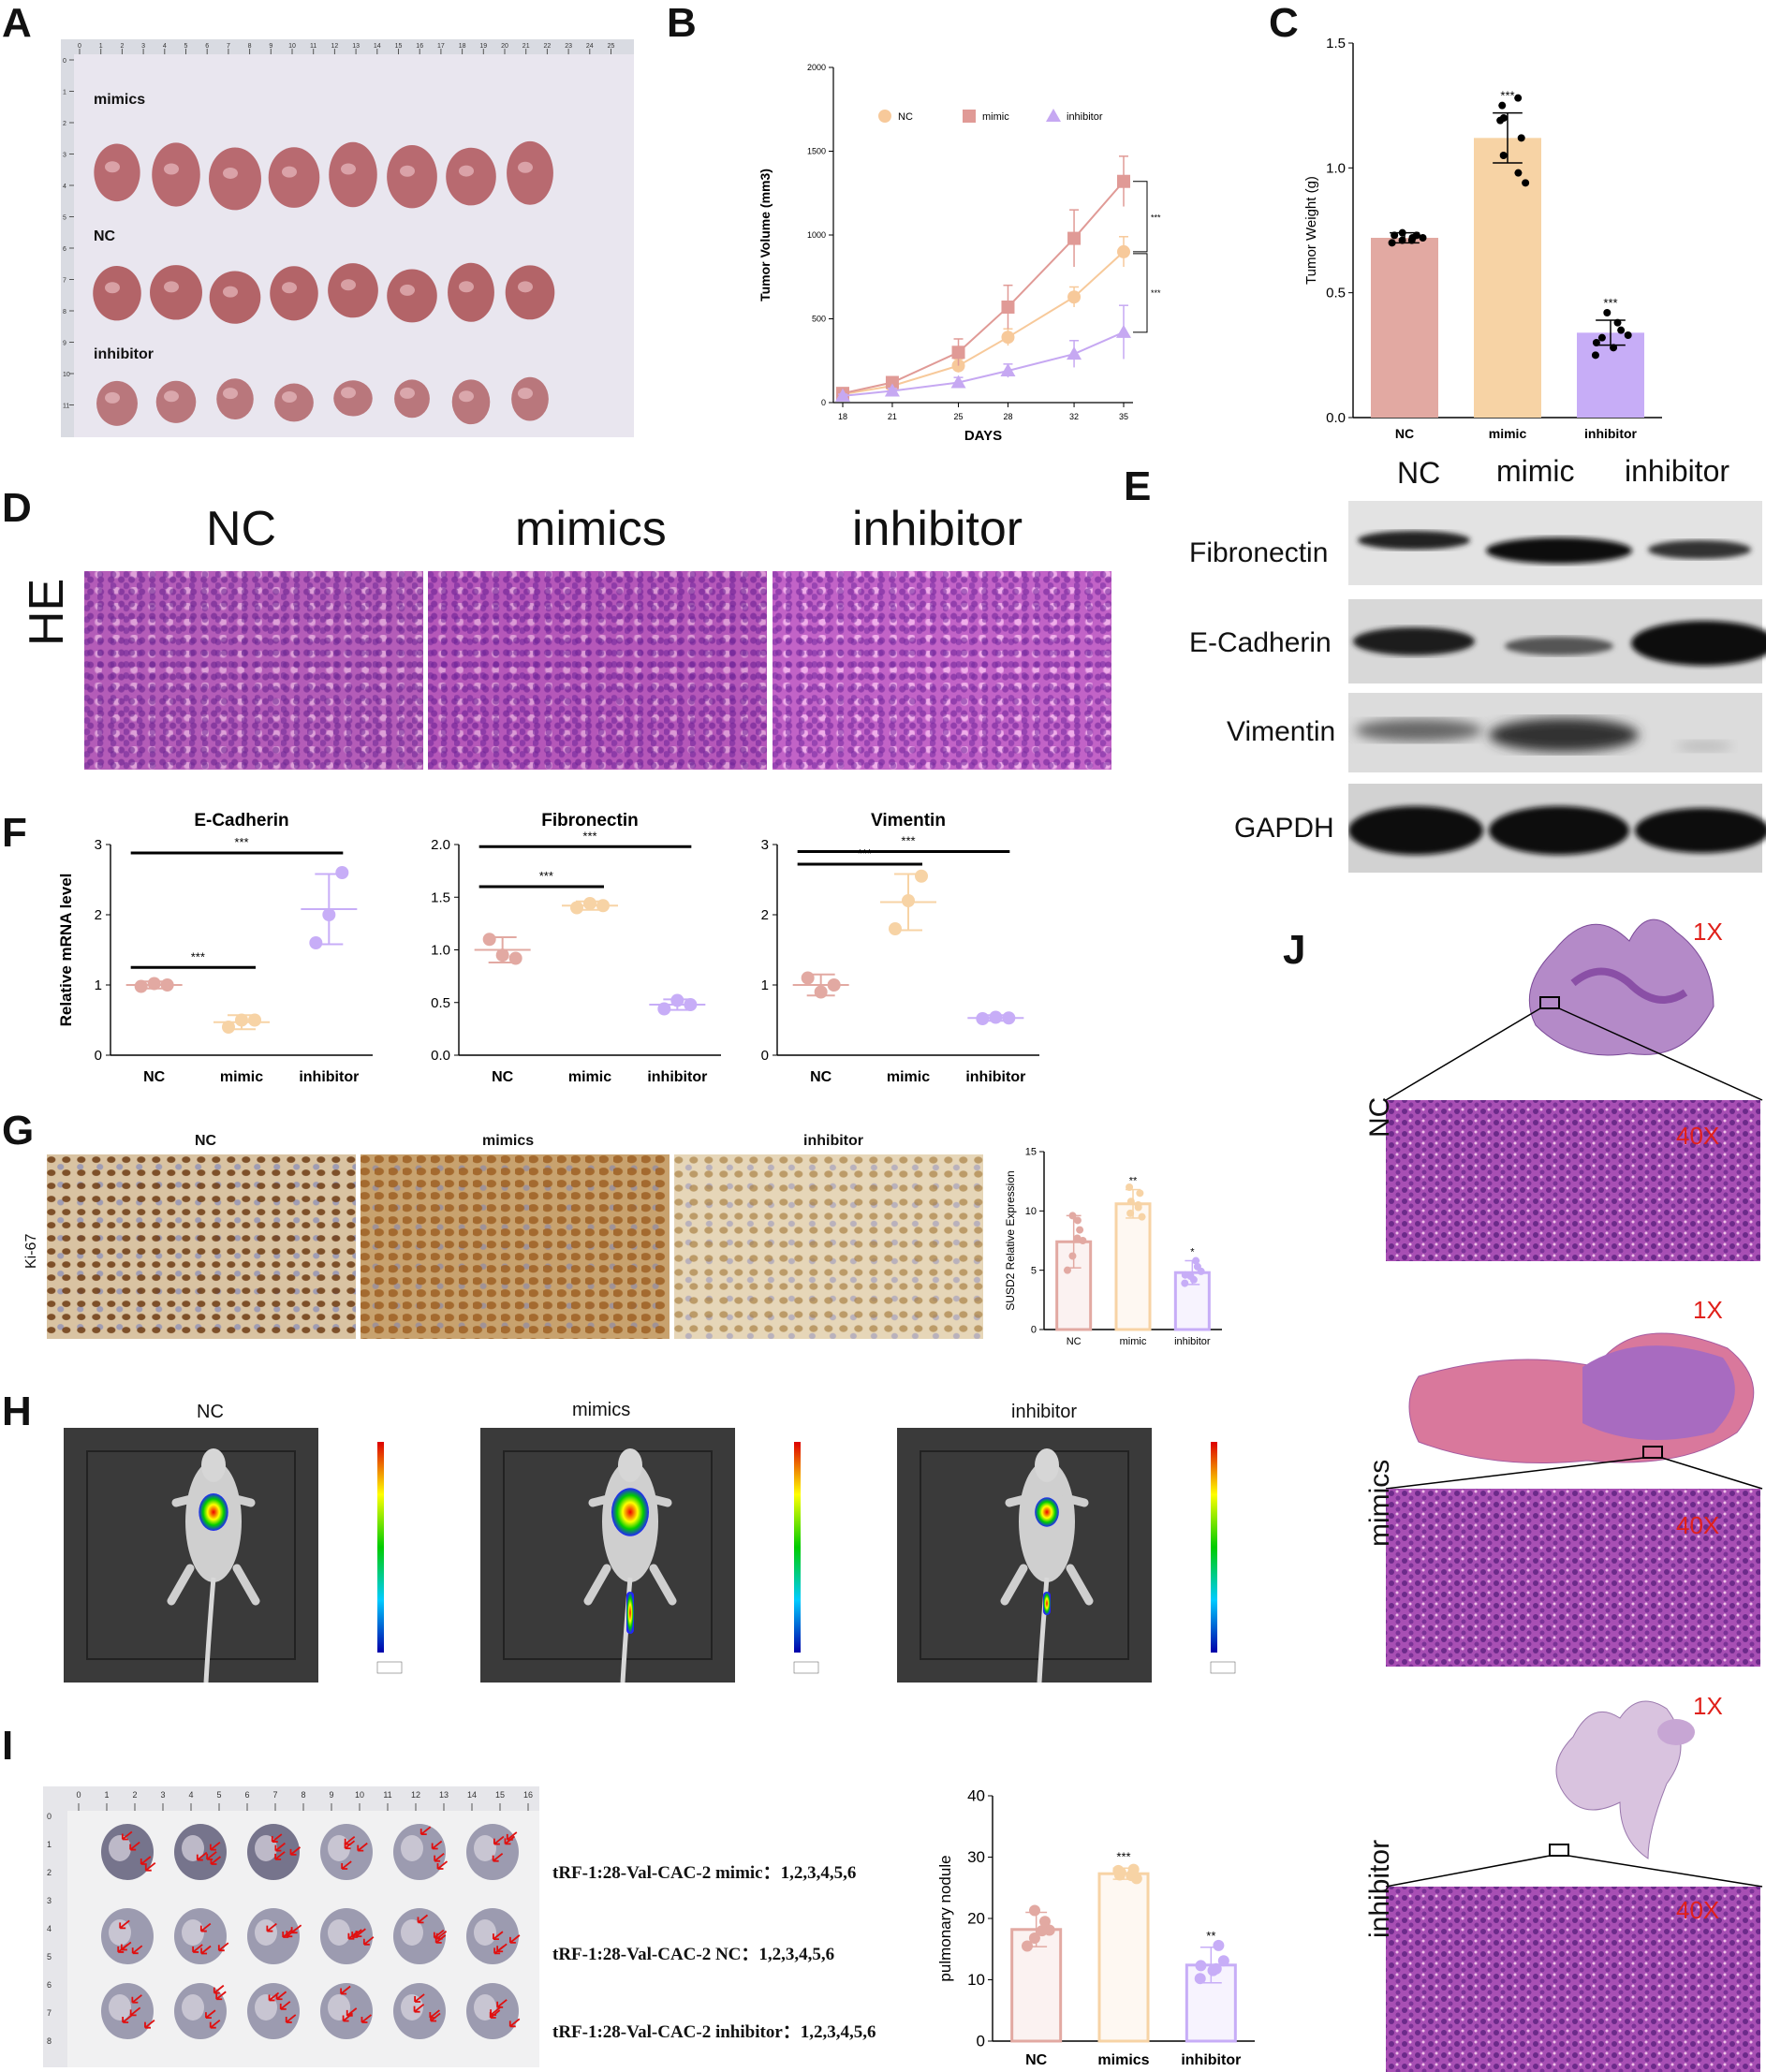 This screenshot has height=2072, width=1766. I want to click on lung-section-low-mag, so click(1621, 987).